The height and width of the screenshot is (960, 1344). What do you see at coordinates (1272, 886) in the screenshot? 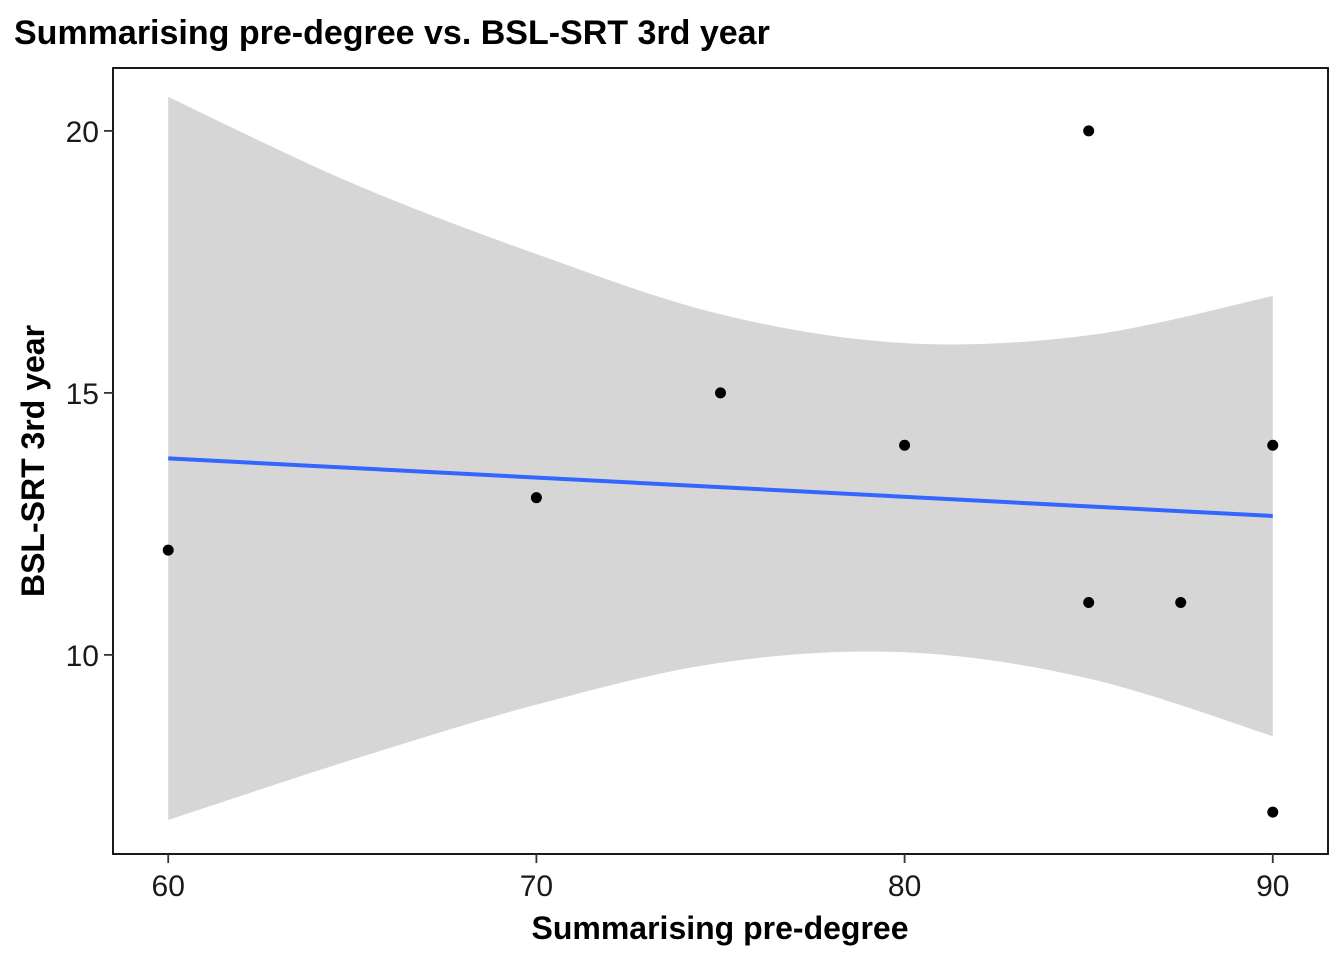
I see `x-tick-label: 90` at bounding box center [1272, 886].